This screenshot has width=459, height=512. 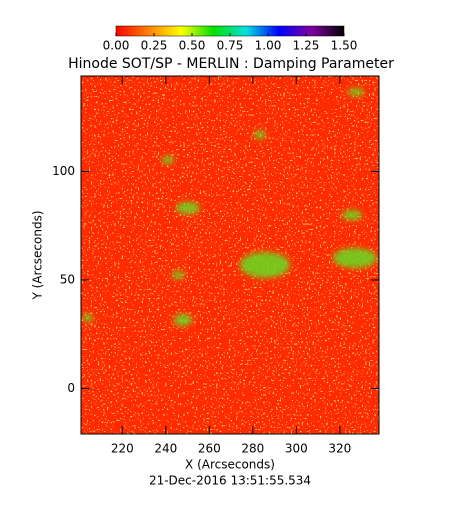 What do you see at coordinates (268, 46) in the screenshot?
I see `colorbar-tick-label: 1.00` at bounding box center [268, 46].